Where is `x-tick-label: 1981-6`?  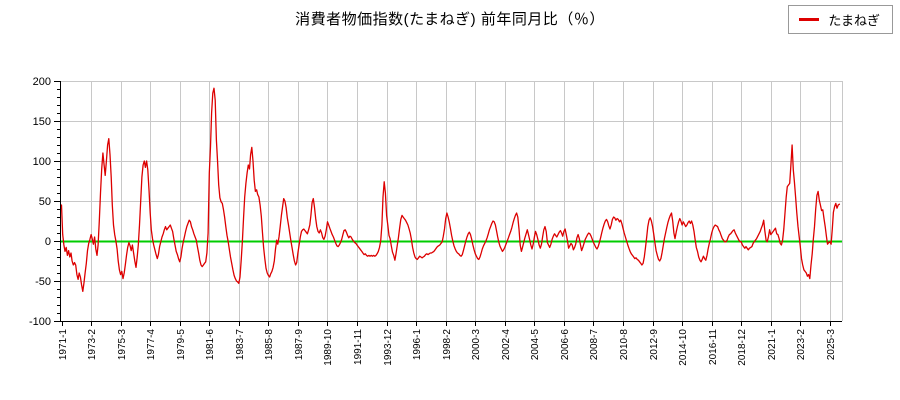
x-tick-label: 1981-6 is located at coordinates (210, 345).